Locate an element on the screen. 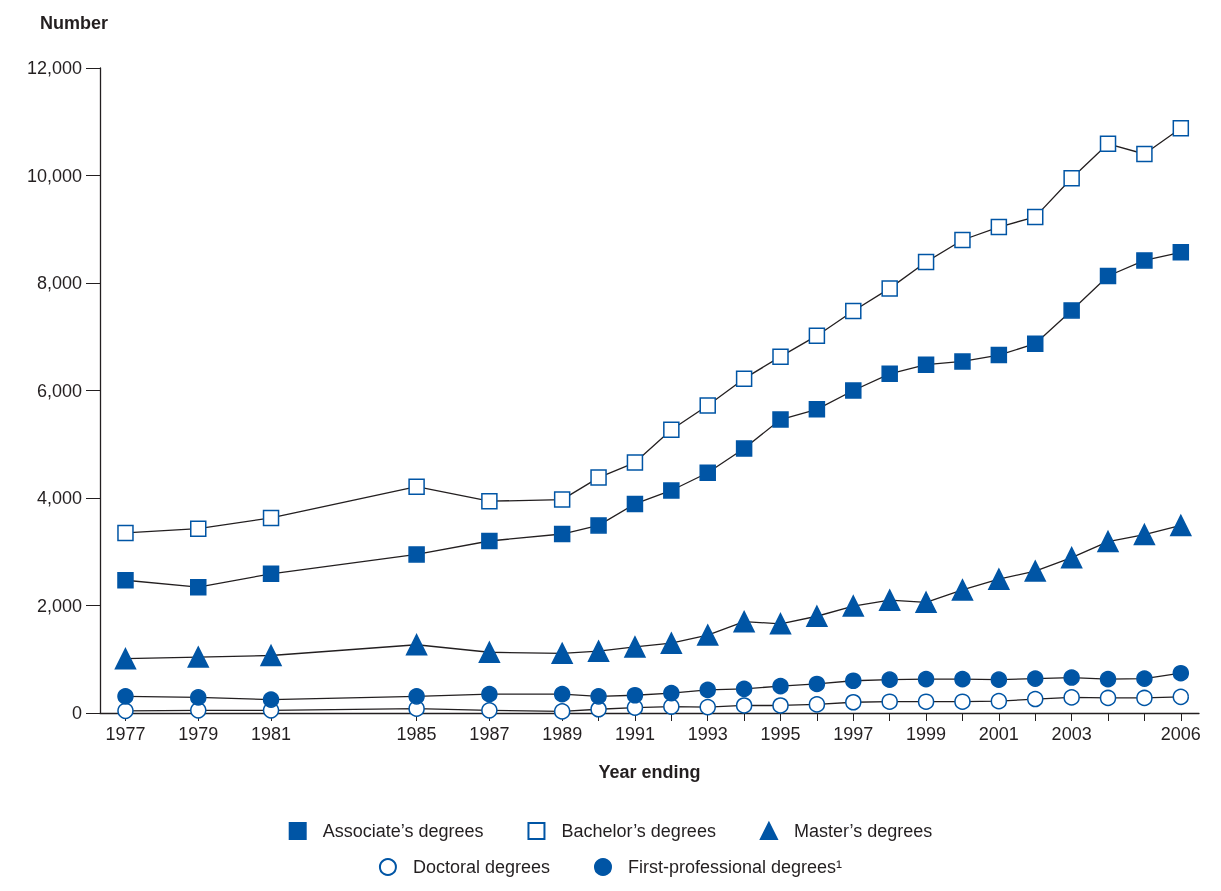  y-tick-label: 4,000 is located at coordinates (59, 498).